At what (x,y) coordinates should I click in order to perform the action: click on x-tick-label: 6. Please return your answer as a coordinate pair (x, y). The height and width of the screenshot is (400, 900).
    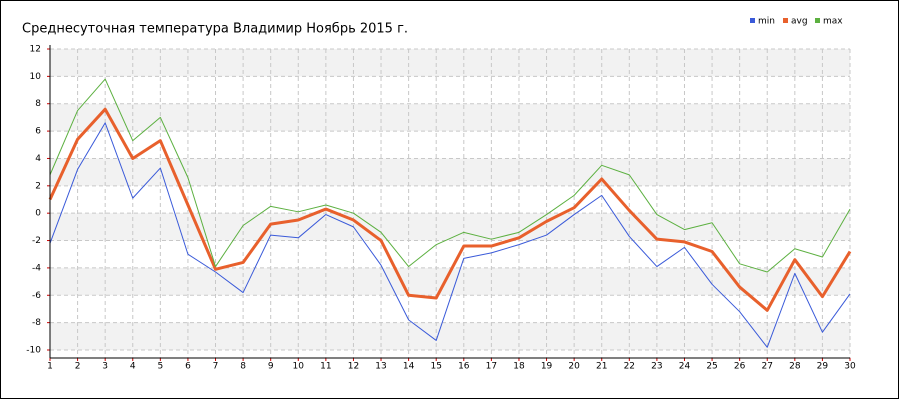
    Looking at the image, I should click on (188, 367).